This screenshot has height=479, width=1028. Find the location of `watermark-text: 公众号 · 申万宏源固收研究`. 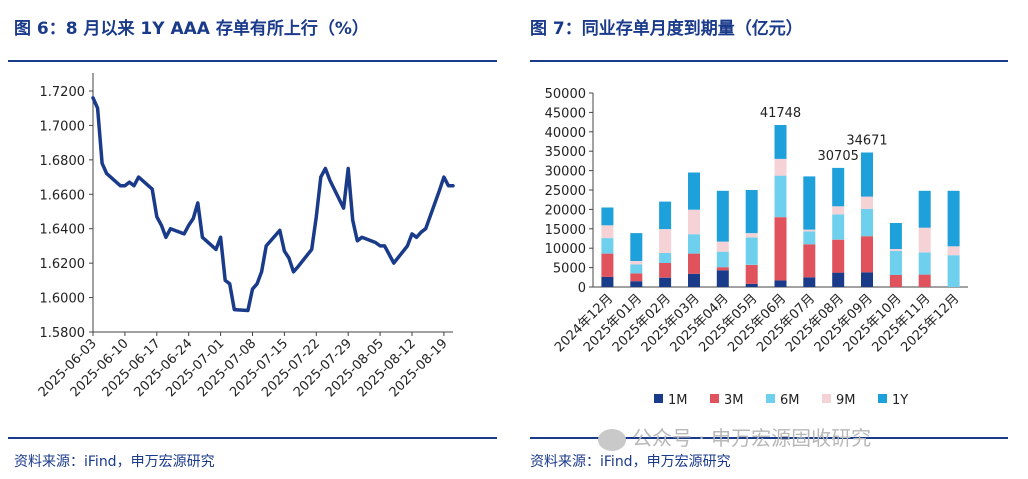

watermark-text: 公众号 · 申万宏源固收研究 is located at coordinates (752, 438).